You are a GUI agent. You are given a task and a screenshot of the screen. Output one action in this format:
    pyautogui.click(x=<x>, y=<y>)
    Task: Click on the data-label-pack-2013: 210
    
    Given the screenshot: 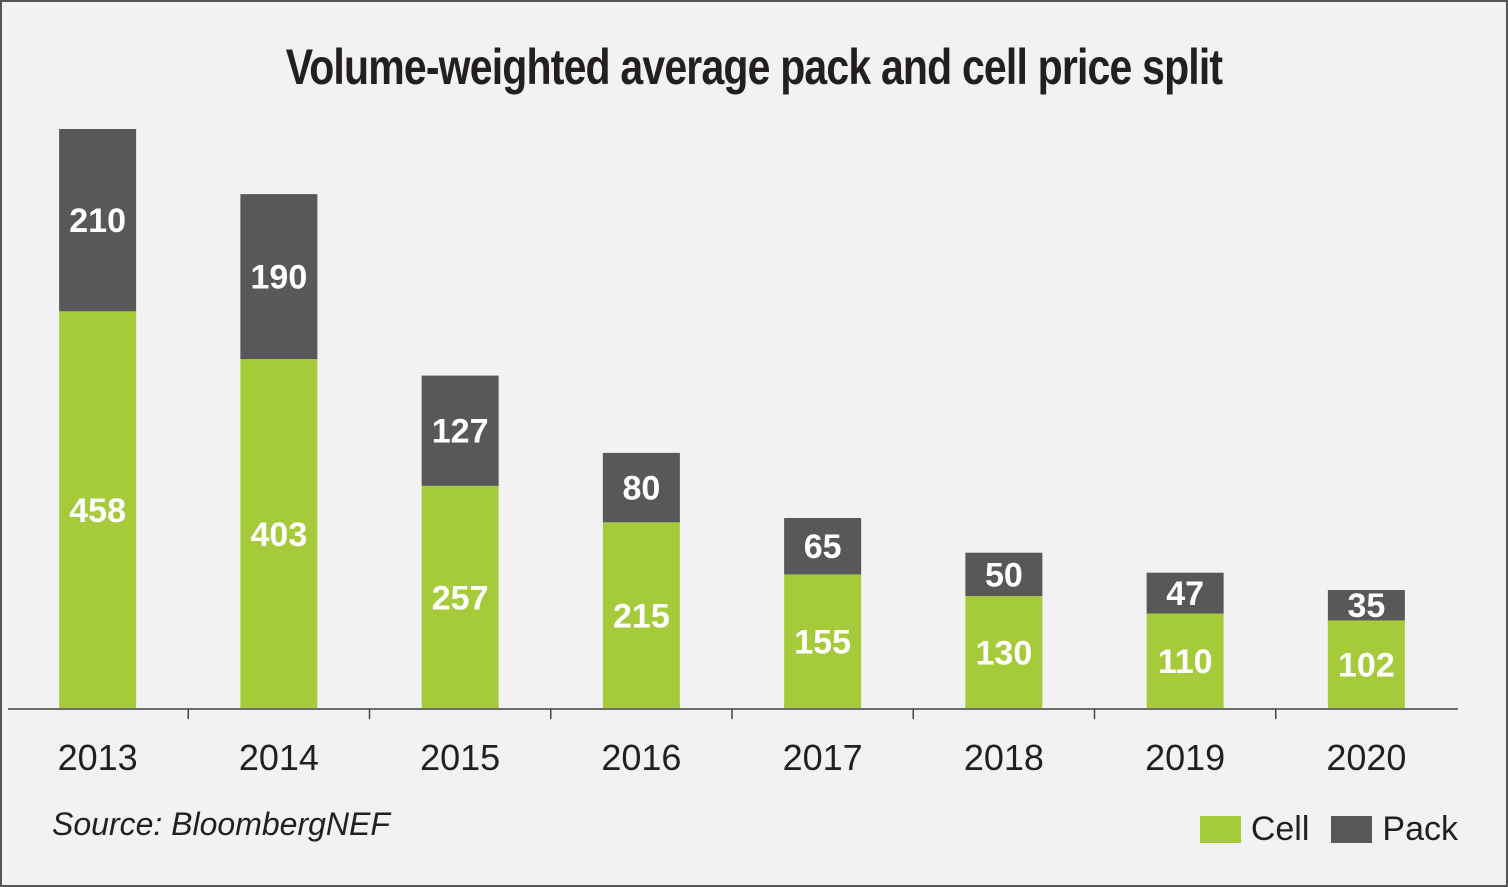 What is the action you would take?
    pyautogui.click(x=97, y=221)
    